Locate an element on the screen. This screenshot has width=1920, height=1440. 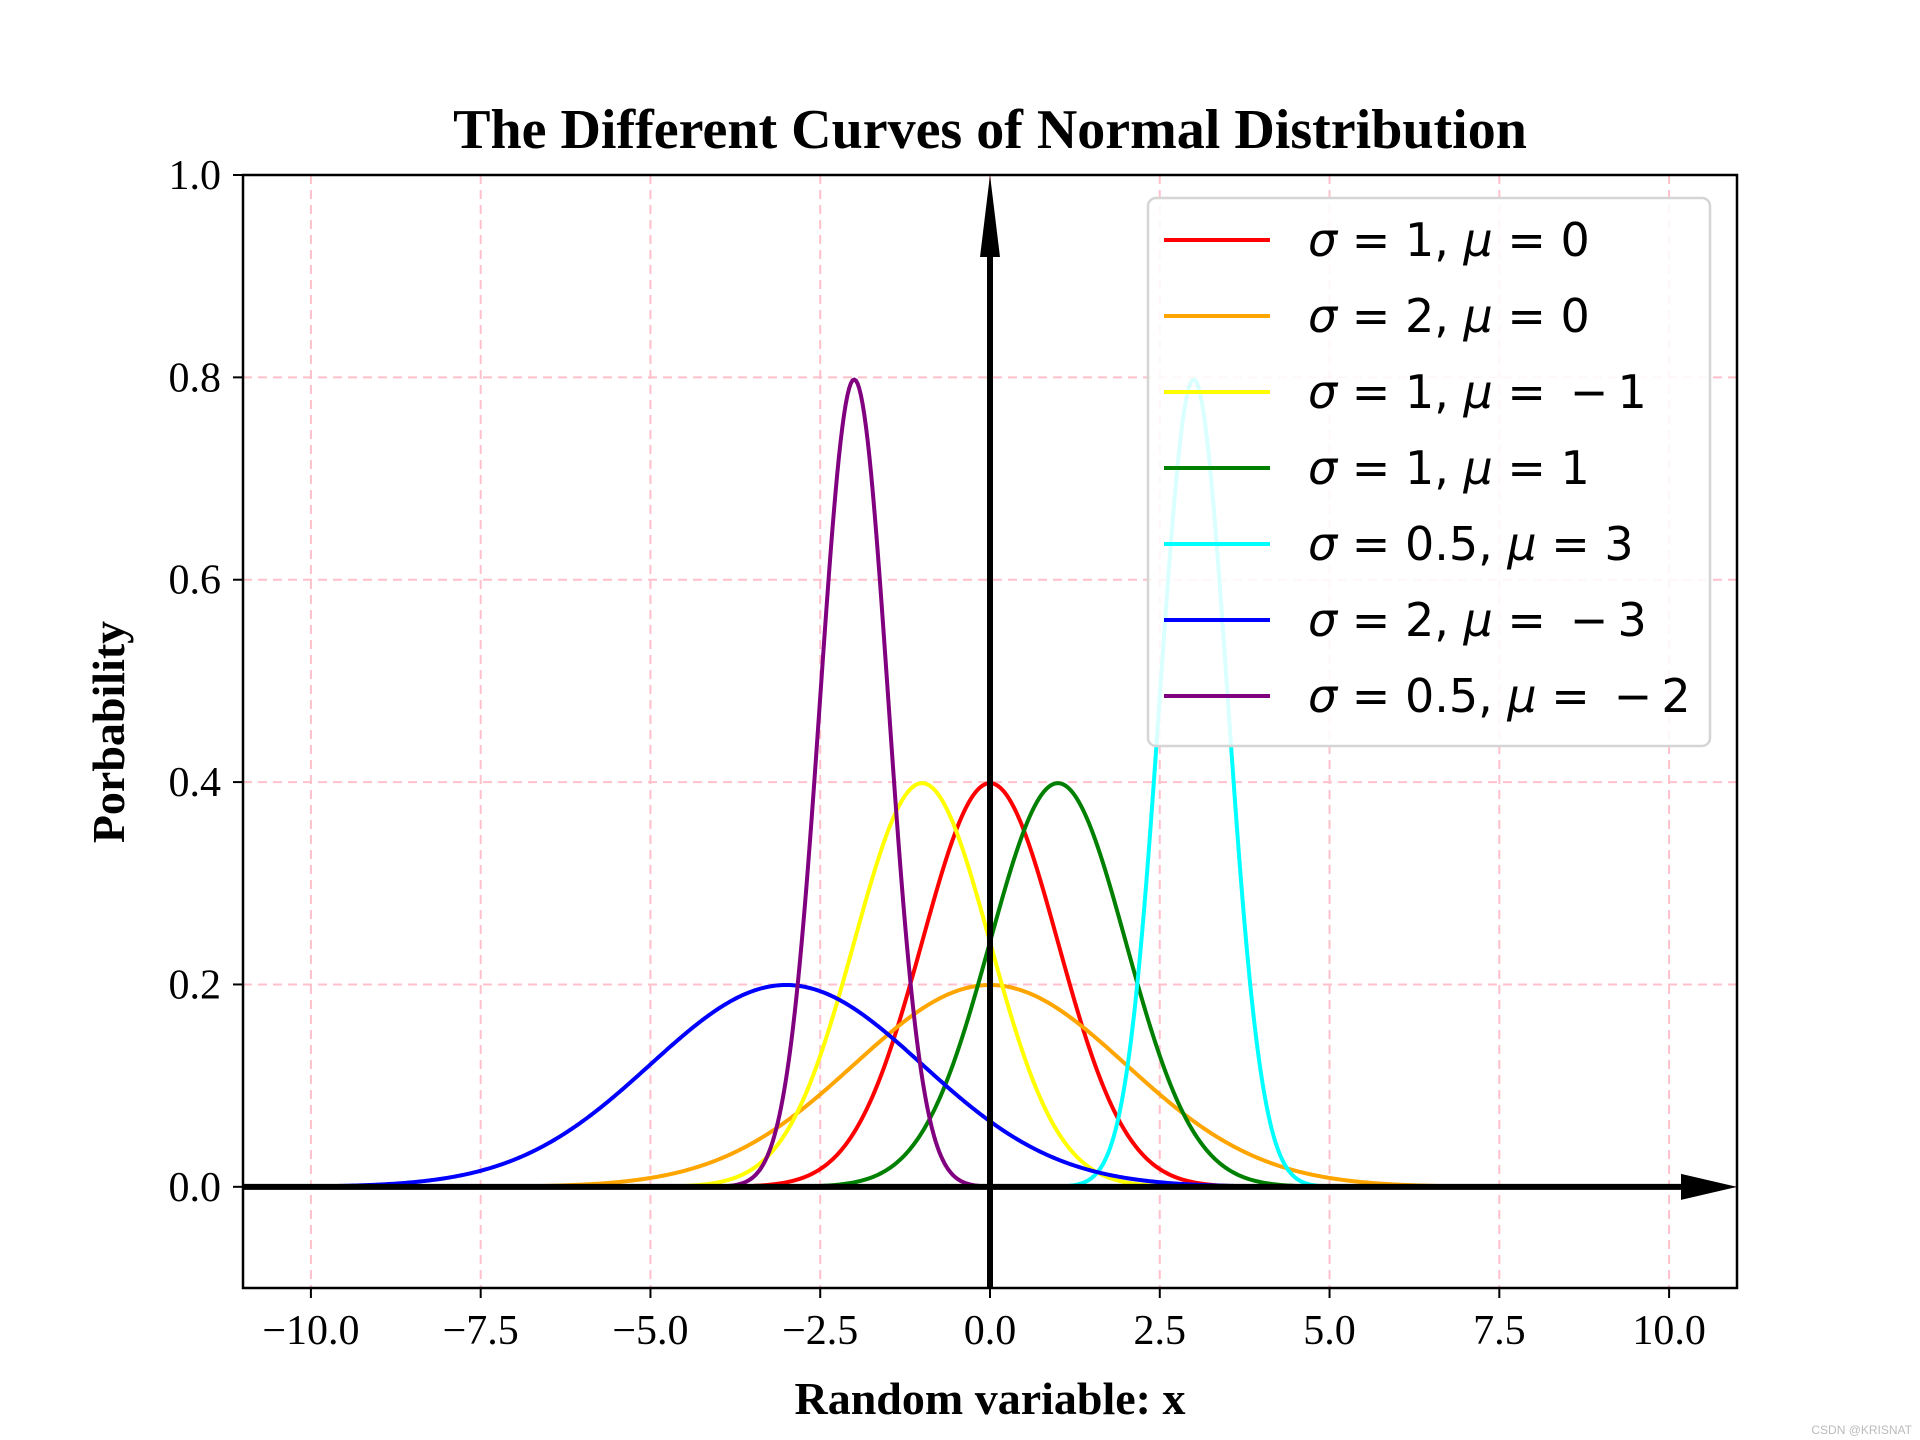
x-tick-label: −2.5 is located at coordinates (820, 1331).